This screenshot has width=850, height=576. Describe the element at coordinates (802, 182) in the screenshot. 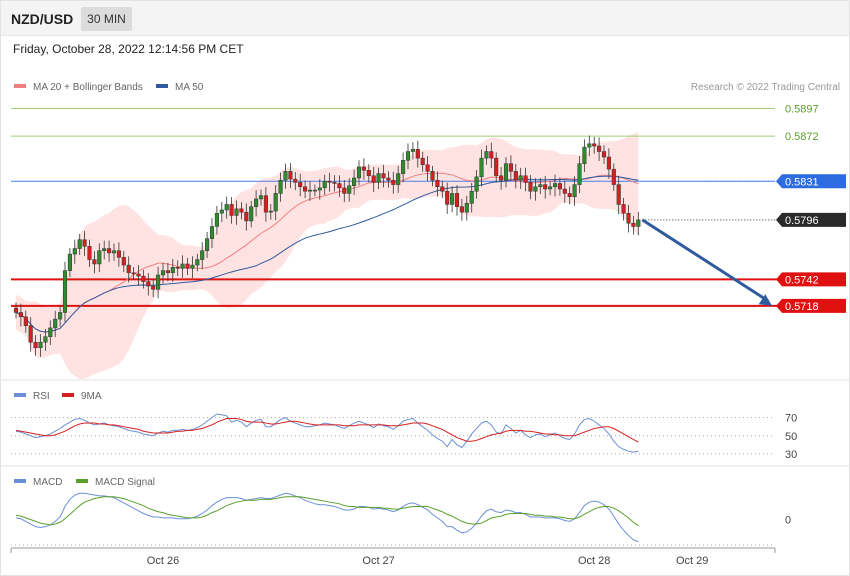

I see `pivot-level-label: 0.5831` at that location.